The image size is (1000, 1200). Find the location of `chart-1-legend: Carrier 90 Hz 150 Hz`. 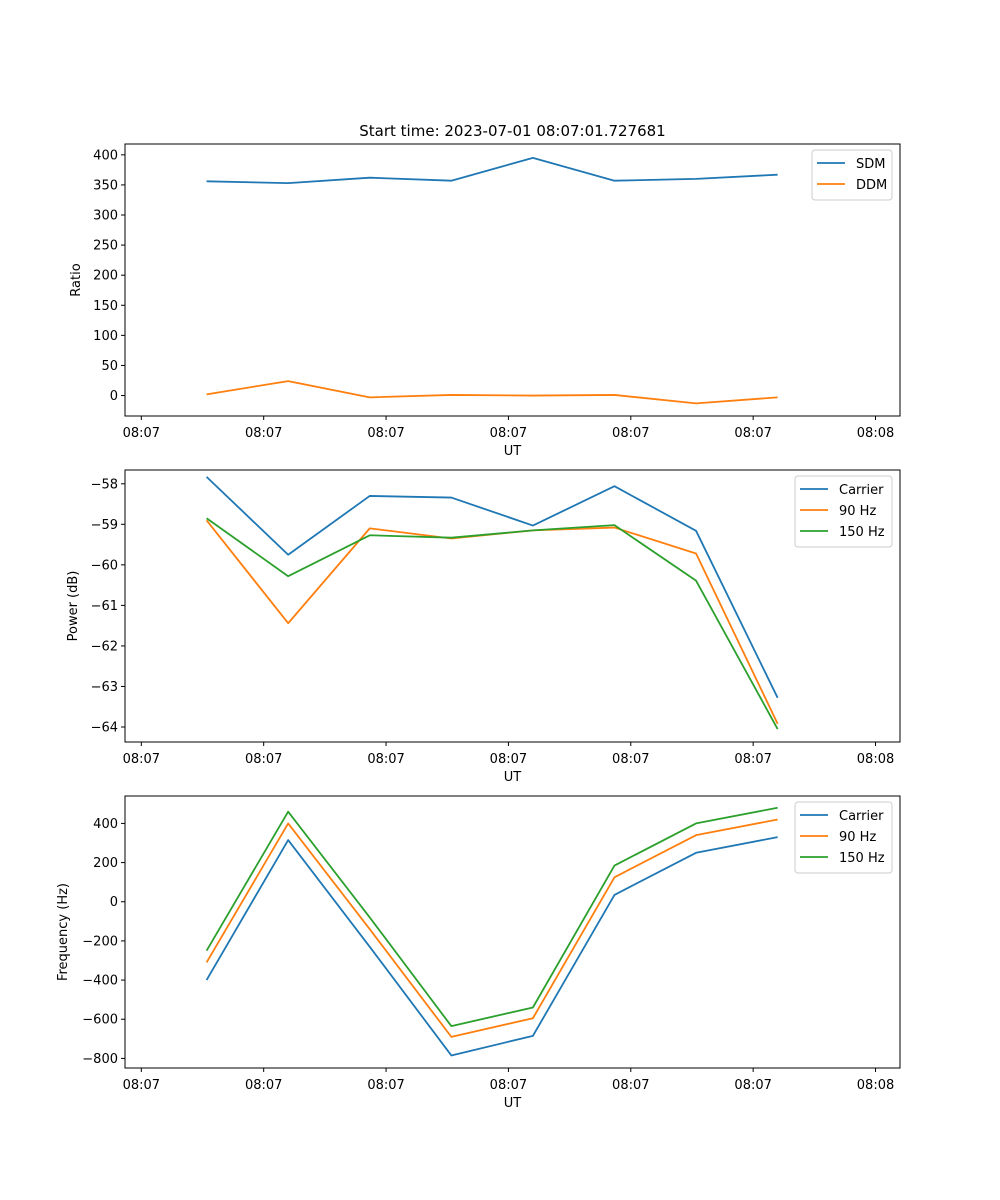

chart-1-legend: Carrier 90 Hz 150 Hz is located at coordinates (843, 511).